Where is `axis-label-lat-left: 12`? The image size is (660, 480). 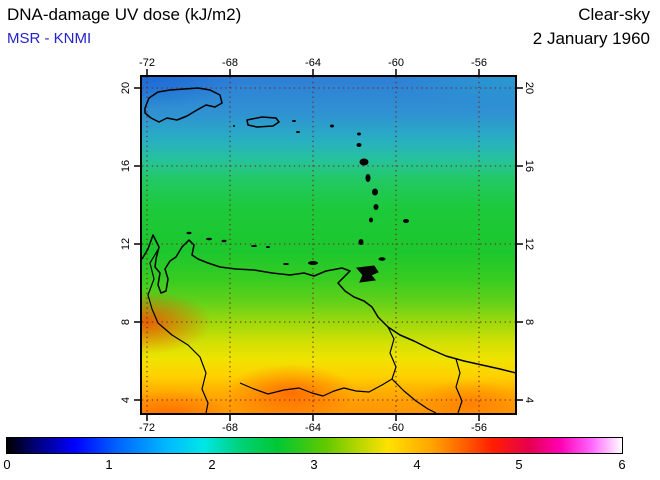
axis-label-lat-left: 12 is located at coordinates (126, 244).